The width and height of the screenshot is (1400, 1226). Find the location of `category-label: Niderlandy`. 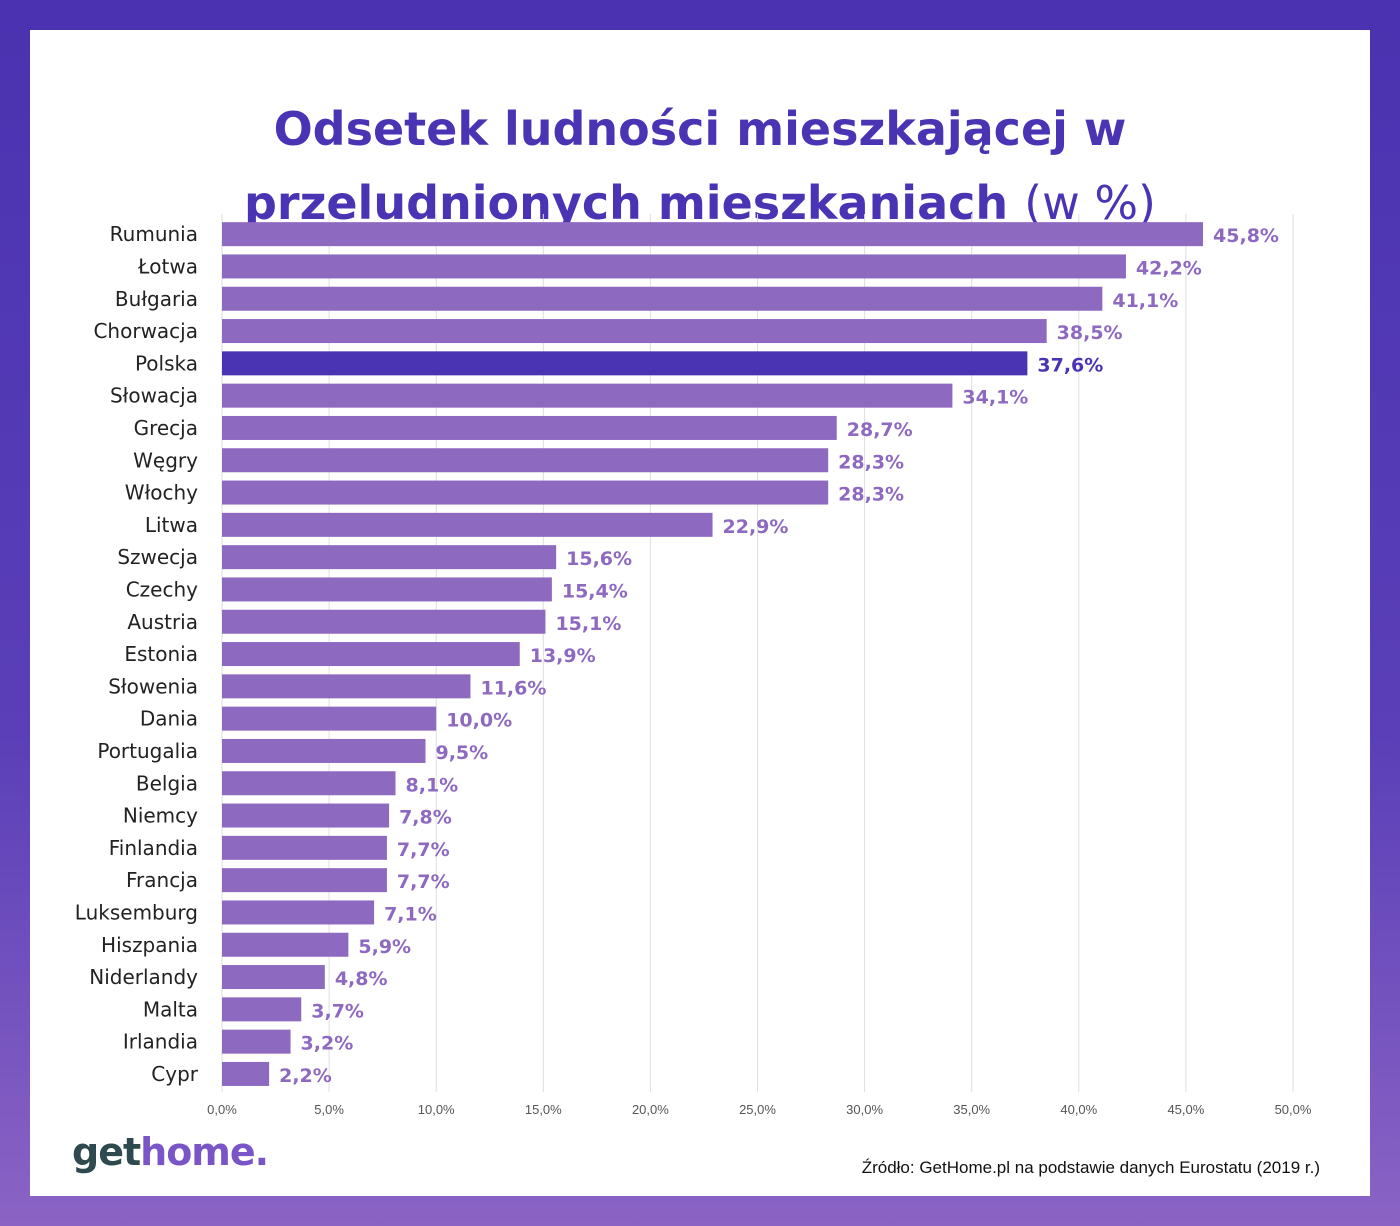

category-label: Niderlandy is located at coordinates (143, 977).